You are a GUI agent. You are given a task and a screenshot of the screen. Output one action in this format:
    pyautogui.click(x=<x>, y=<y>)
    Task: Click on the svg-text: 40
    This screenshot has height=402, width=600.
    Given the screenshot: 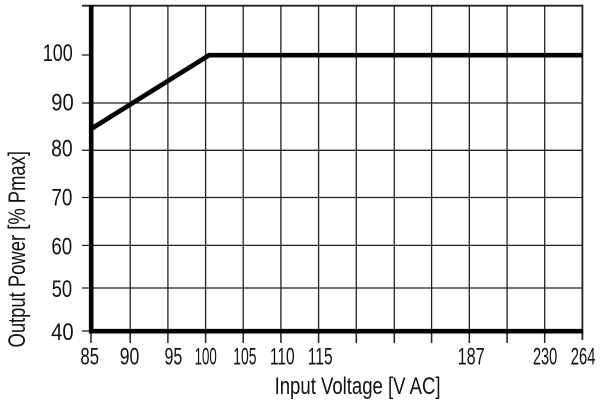 What is the action you would take?
    pyautogui.click(x=62, y=332)
    